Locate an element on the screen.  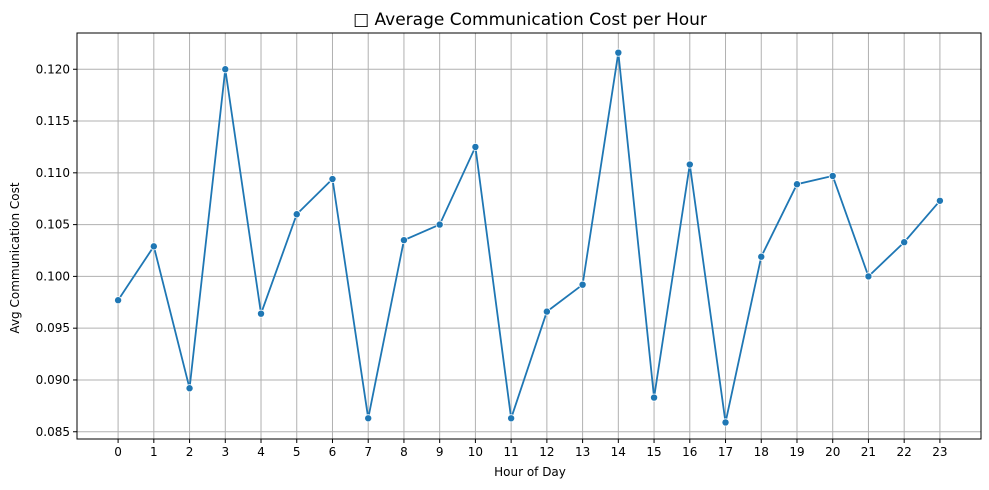
x-tick-label: 22 is located at coordinates (904, 452).